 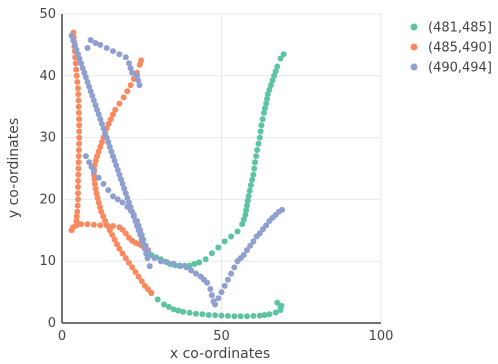 I want to click on legend-item-3: (490,494], so click(x=451, y=68).